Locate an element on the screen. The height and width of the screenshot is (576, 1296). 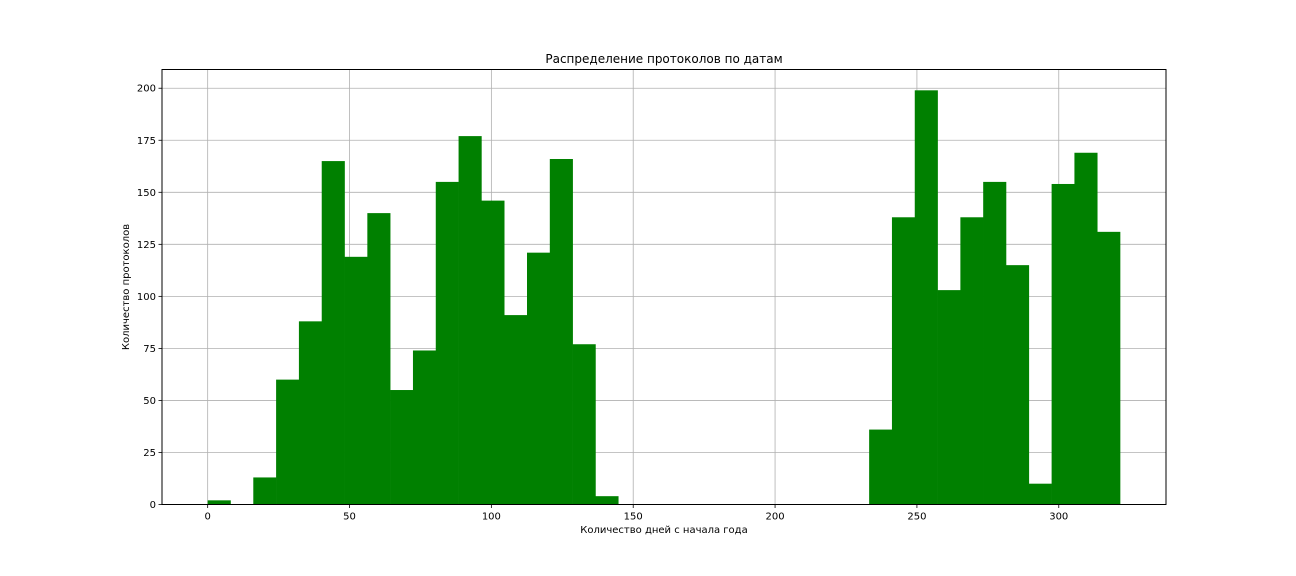
x-tick-label: 100 is located at coordinates (491, 517).